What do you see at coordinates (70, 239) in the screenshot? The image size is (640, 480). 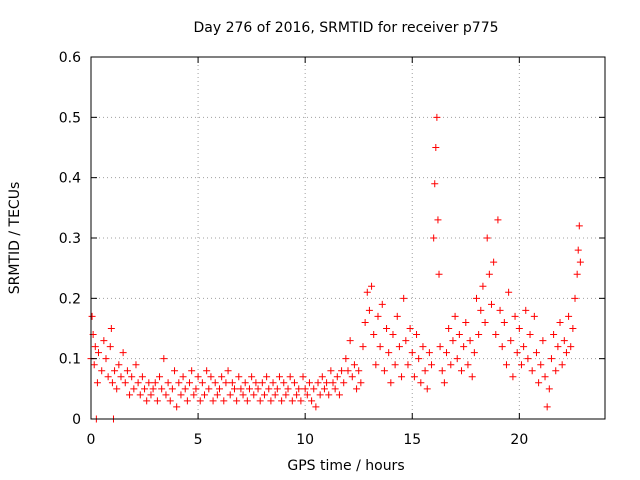 I see `y-tick-label: 0.3` at bounding box center [70, 239].